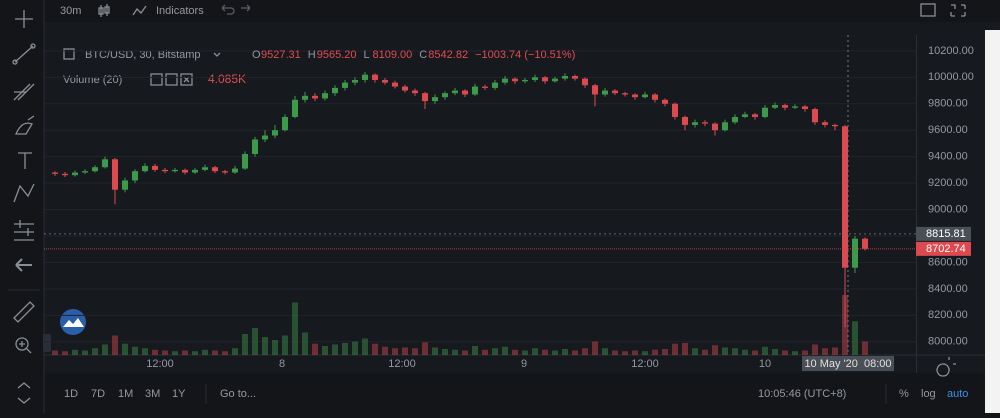  What do you see at coordinates (948, 209) in the screenshot?
I see `y-tick-label: 9000.00` at bounding box center [948, 209].